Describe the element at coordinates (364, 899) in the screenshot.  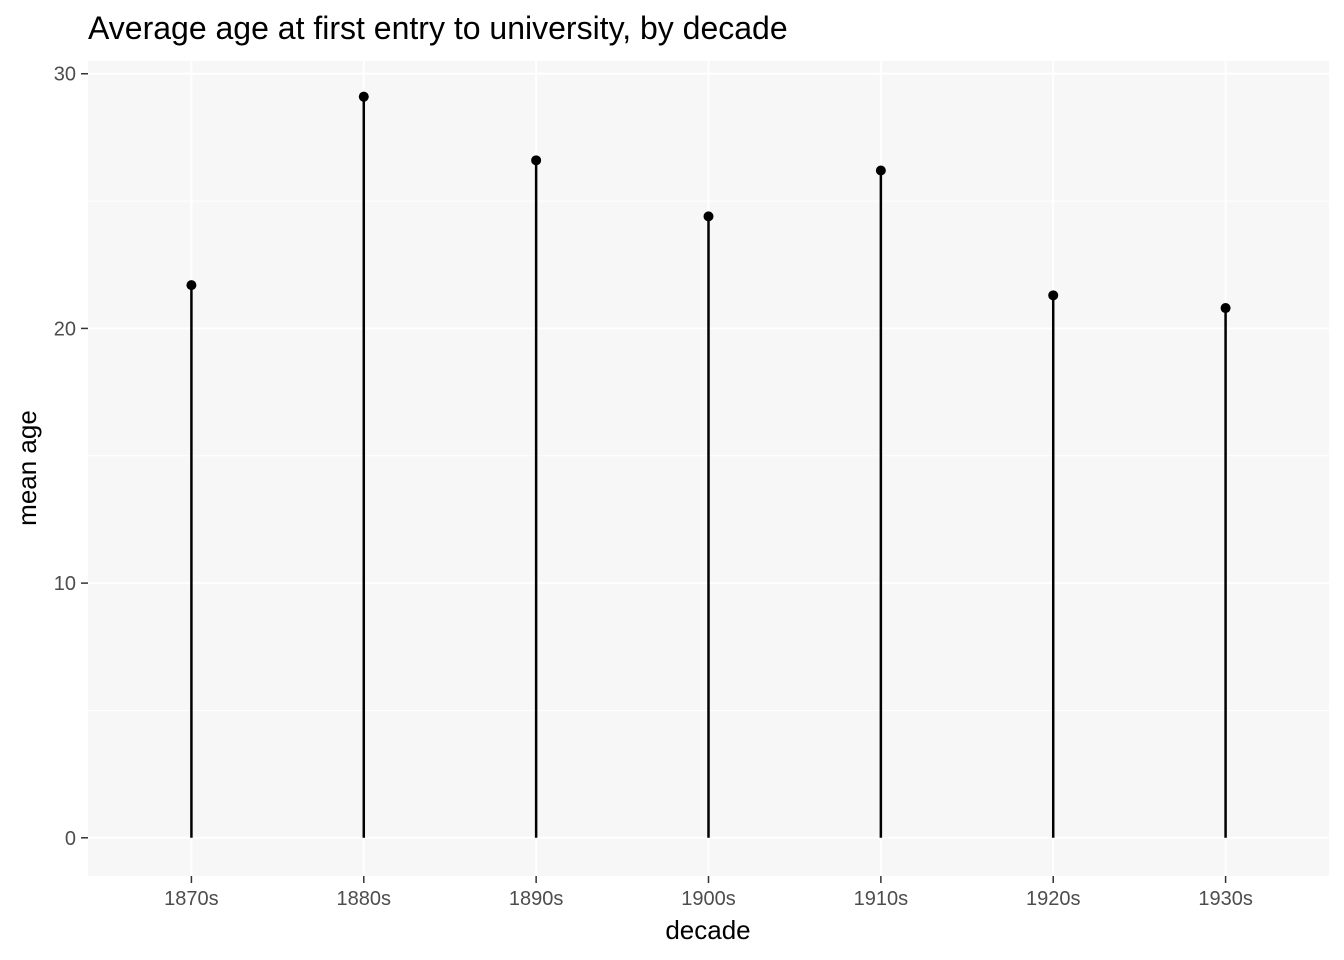
I see `x-tick-label: 1880s` at that location.